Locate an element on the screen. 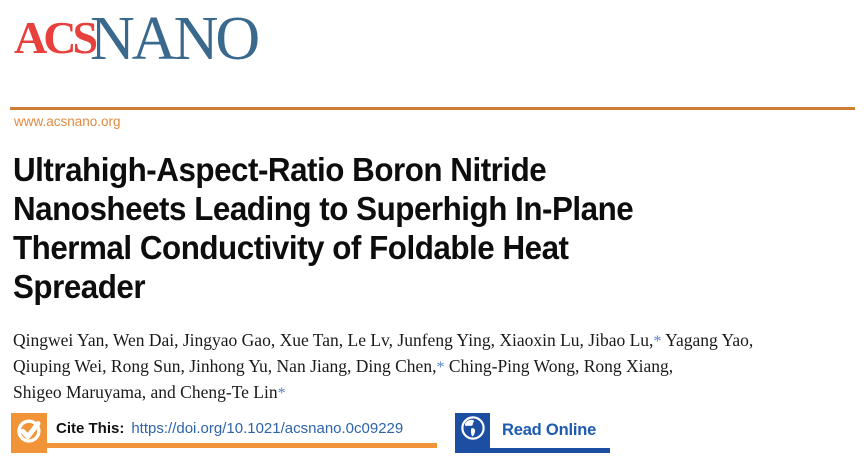  cite-this-label: Cite This: is located at coordinates (90, 428).